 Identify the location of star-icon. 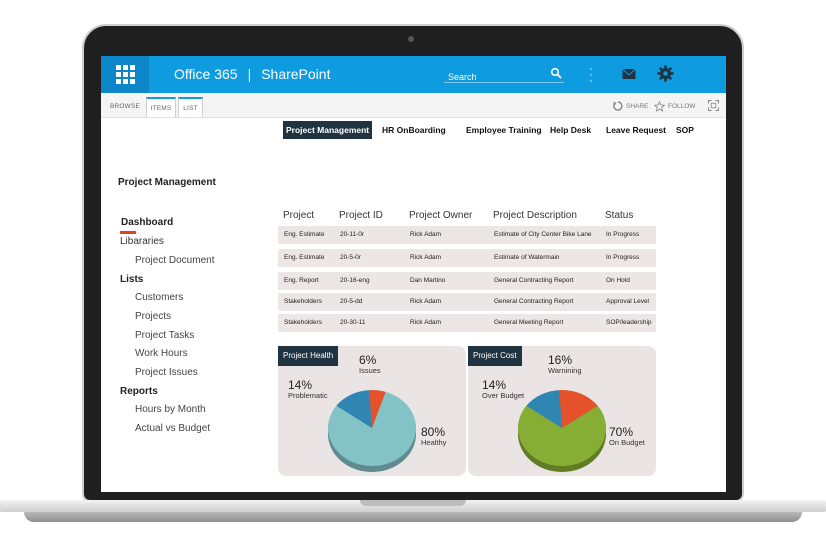
(659, 106).